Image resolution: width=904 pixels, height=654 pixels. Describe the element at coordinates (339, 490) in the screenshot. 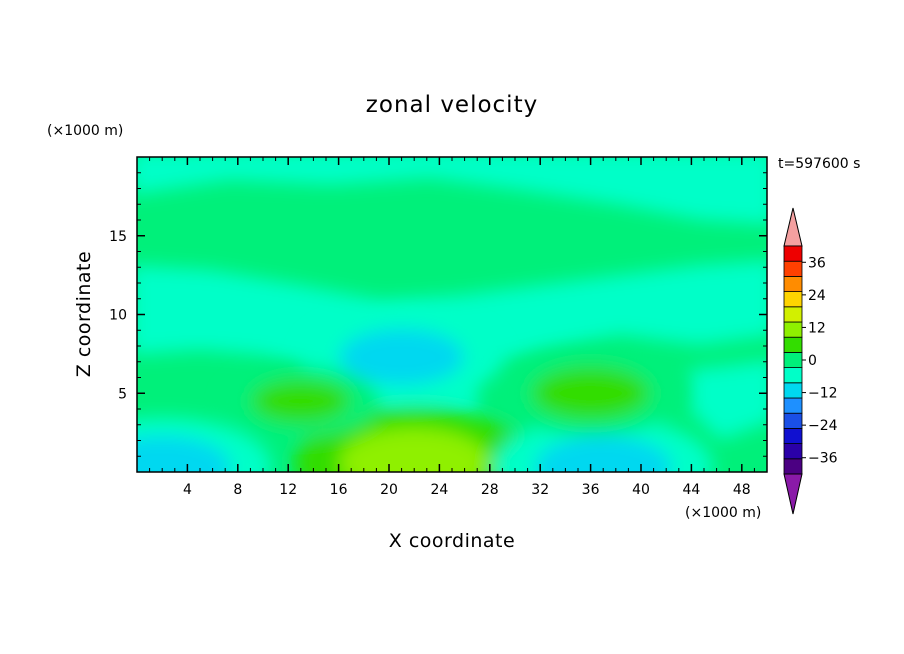

I see `x-tick-label: 16` at that location.